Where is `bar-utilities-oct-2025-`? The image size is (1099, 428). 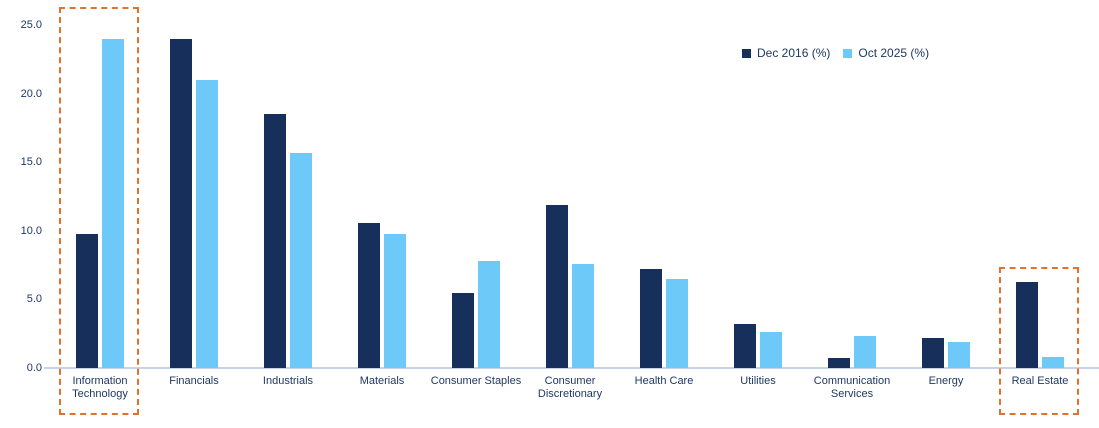 bar-utilities-oct-2025- is located at coordinates (771, 350).